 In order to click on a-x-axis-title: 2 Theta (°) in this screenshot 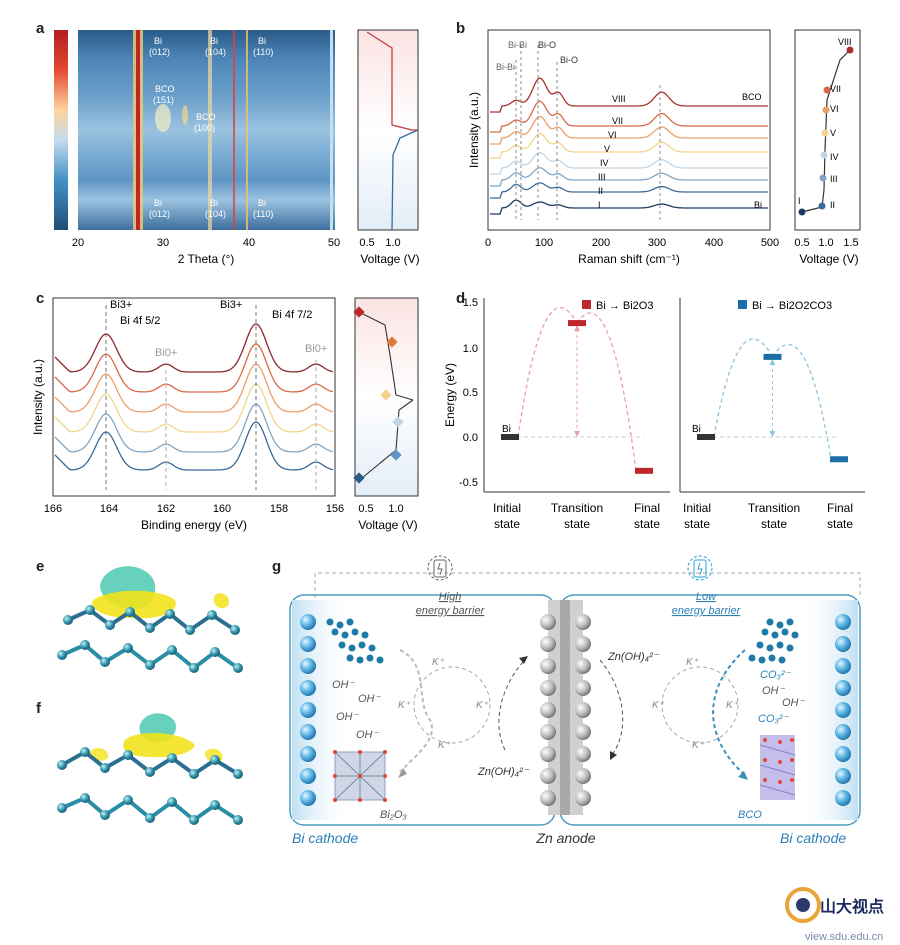, I will do `click(206, 259)`.